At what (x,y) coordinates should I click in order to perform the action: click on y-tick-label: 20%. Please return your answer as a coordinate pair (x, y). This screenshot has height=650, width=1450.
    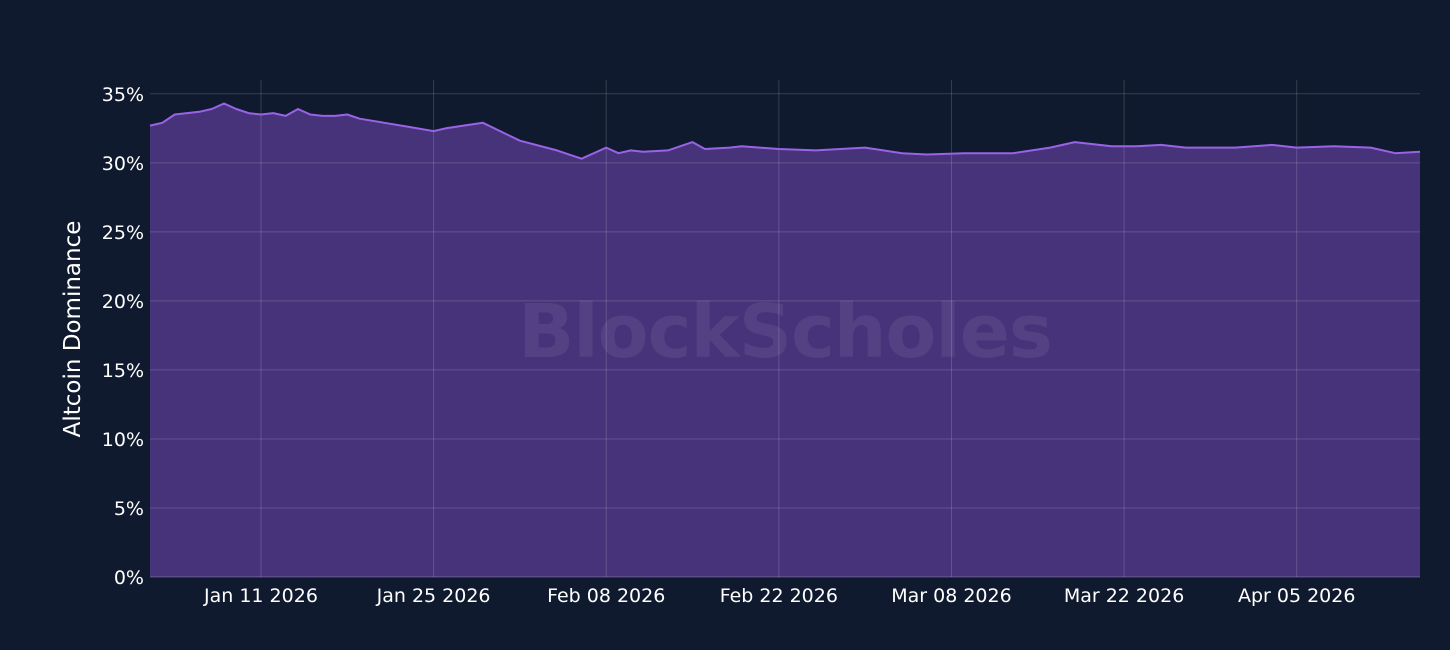
    Looking at the image, I should click on (123, 302).